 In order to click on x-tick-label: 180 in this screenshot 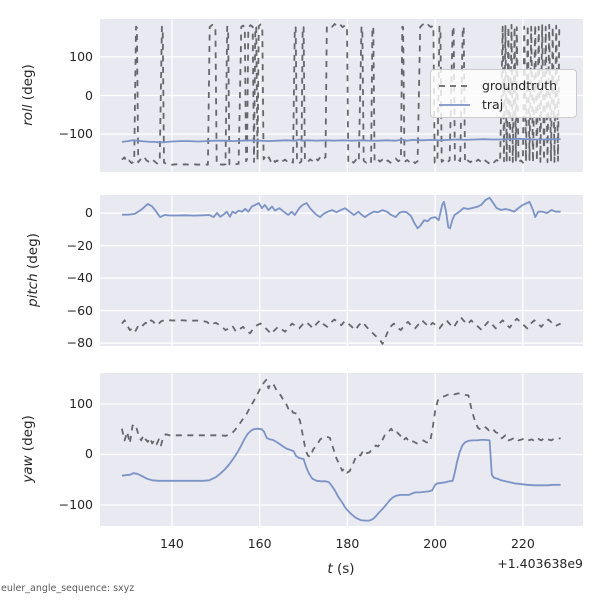, I will do `click(347, 543)`.